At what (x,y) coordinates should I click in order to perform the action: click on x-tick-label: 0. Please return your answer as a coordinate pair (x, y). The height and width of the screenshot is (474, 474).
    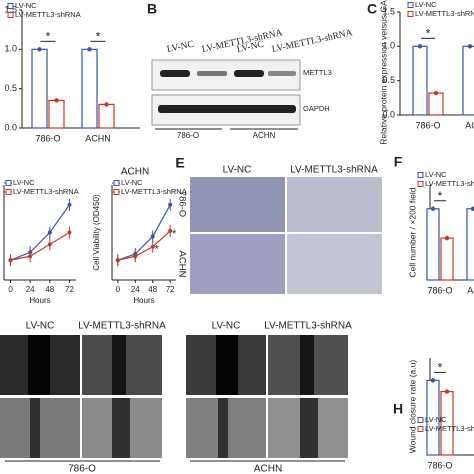
    Looking at the image, I should click on (118, 289).